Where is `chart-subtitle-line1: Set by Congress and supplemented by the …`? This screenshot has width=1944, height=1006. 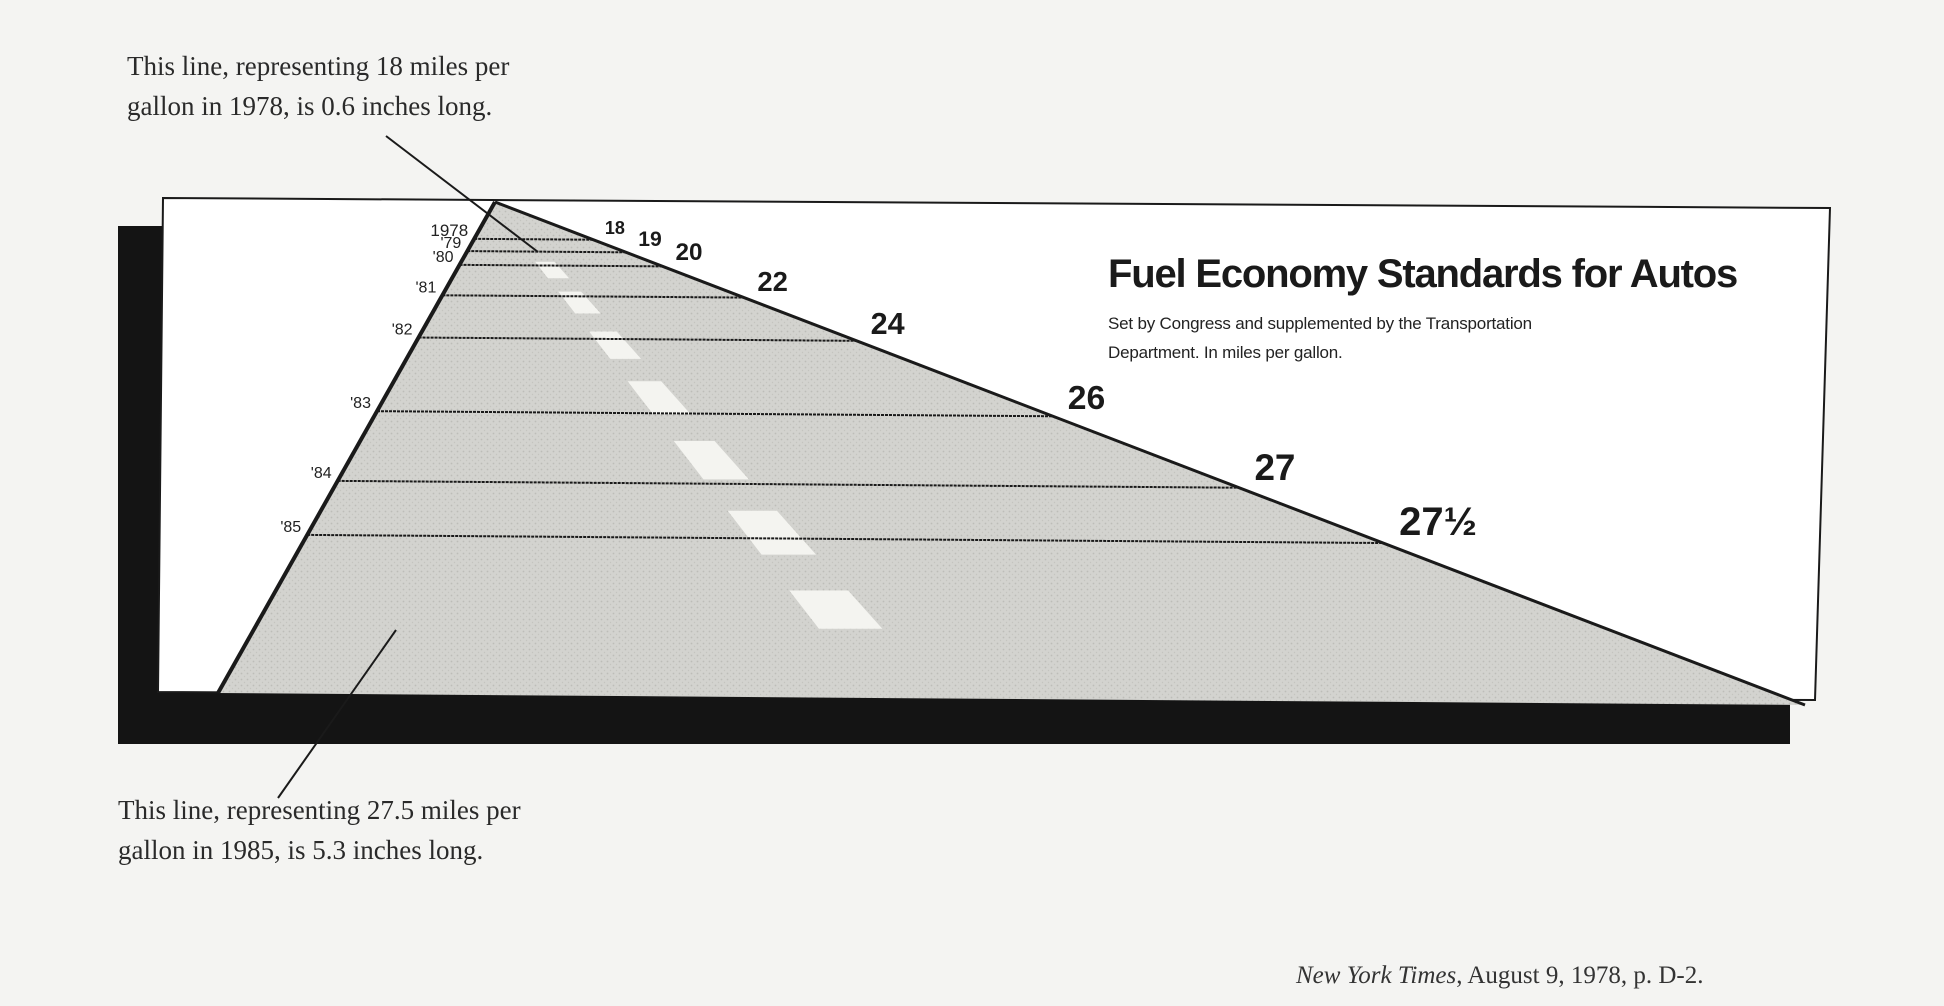
chart-subtitle-line1: Set by Congress and supplemented by the … is located at coordinates (1320, 323).